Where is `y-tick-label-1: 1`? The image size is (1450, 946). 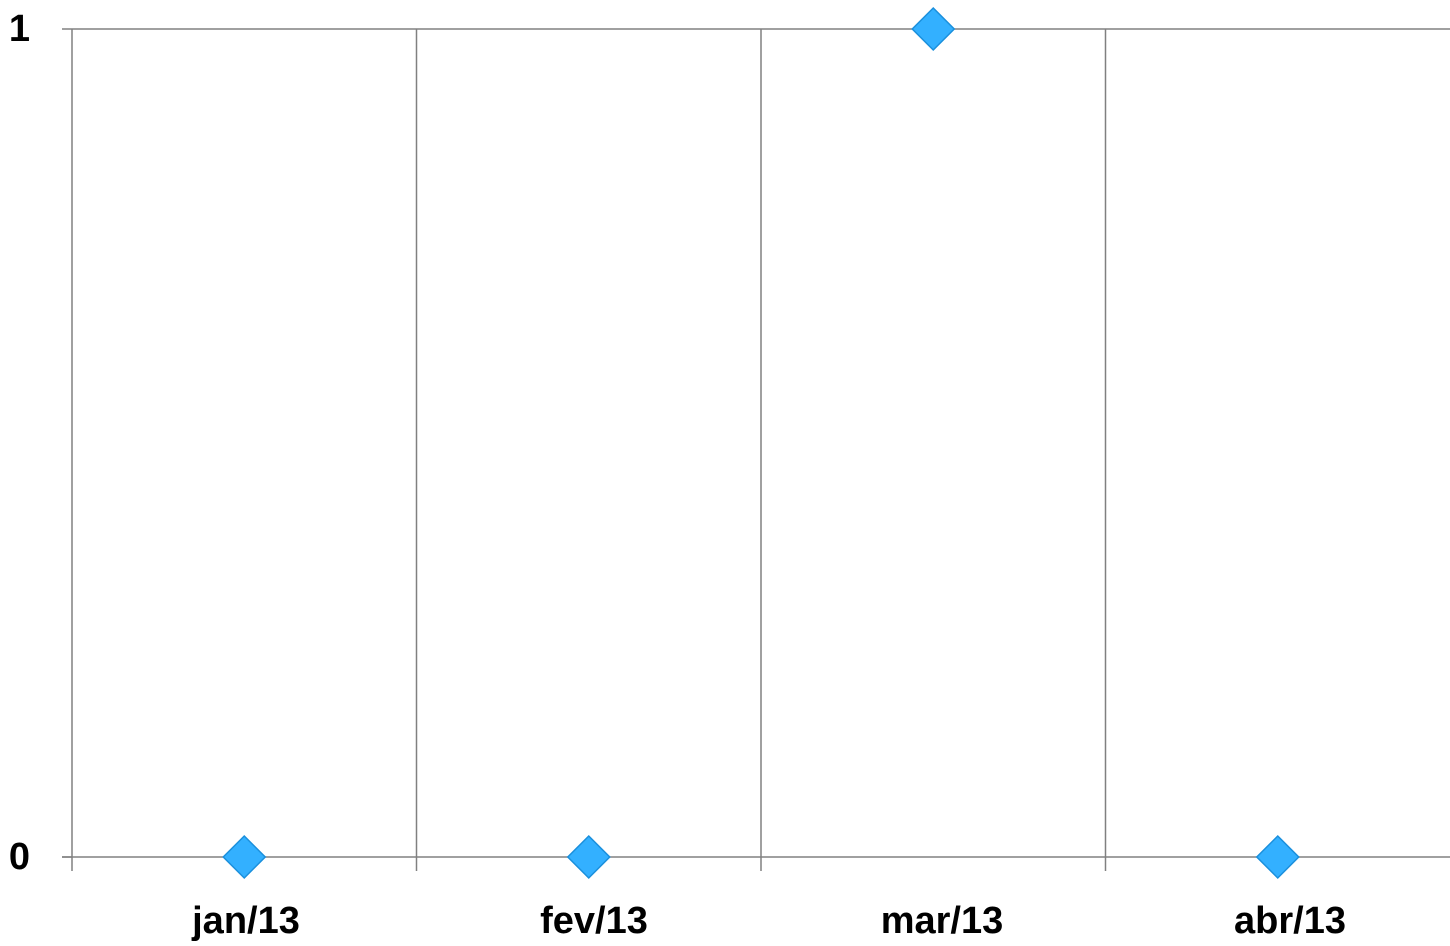
y-tick-label-1: 1 is located at coordinates (19, 29).